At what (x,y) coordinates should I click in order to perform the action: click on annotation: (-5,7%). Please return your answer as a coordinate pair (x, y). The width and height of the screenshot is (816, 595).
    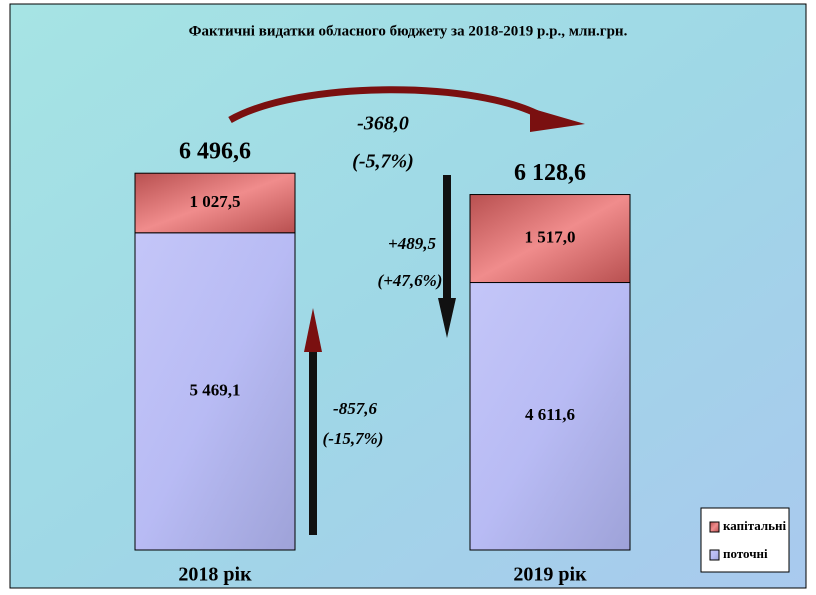
    Looking at the image, I should click on (383, 162).